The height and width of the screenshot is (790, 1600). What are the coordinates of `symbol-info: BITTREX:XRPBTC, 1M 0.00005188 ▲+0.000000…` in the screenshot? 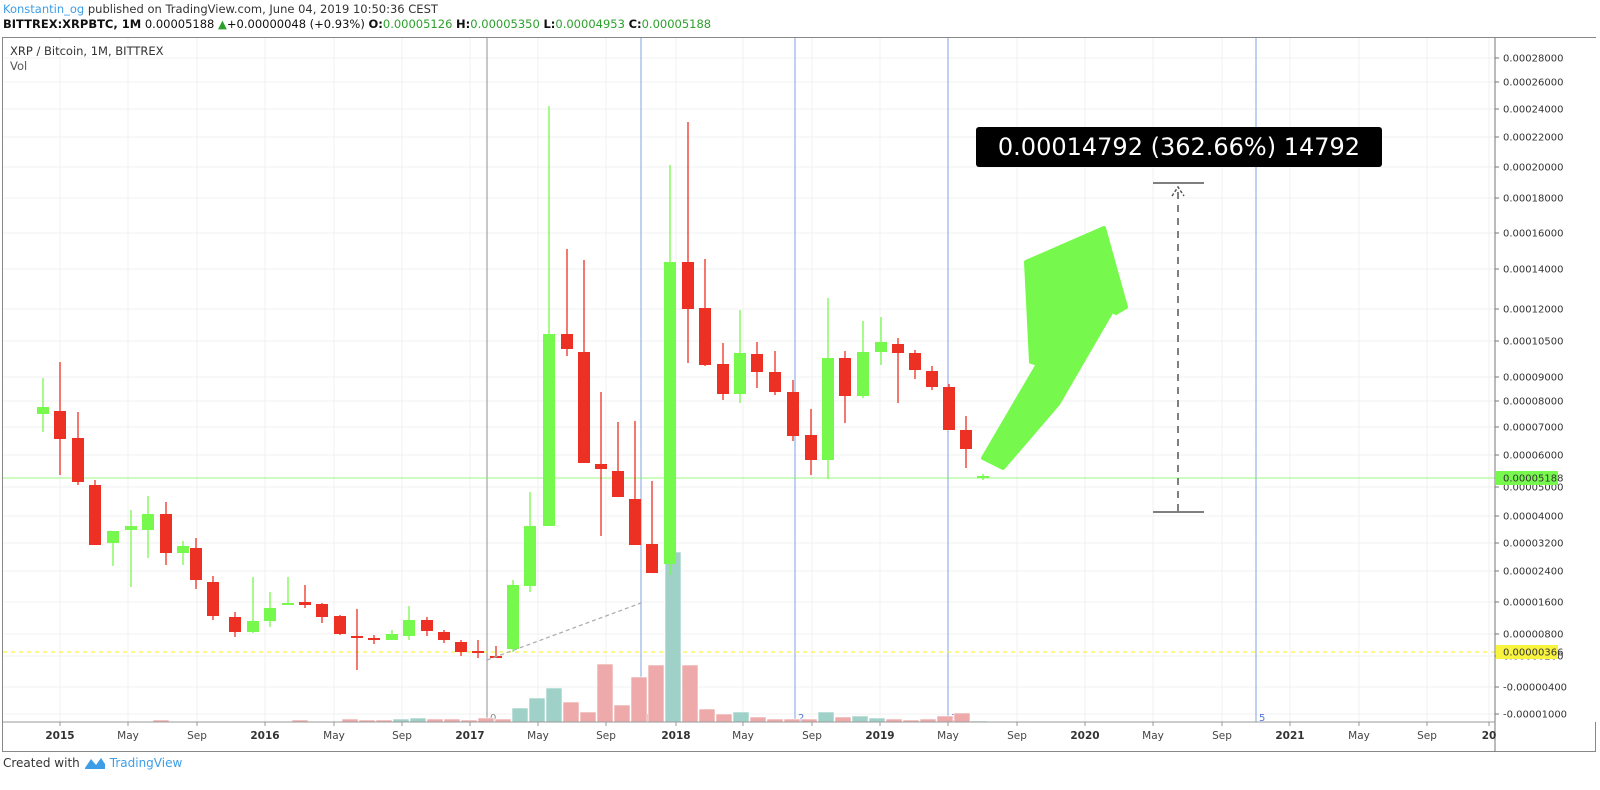 It's located at (357, 24).